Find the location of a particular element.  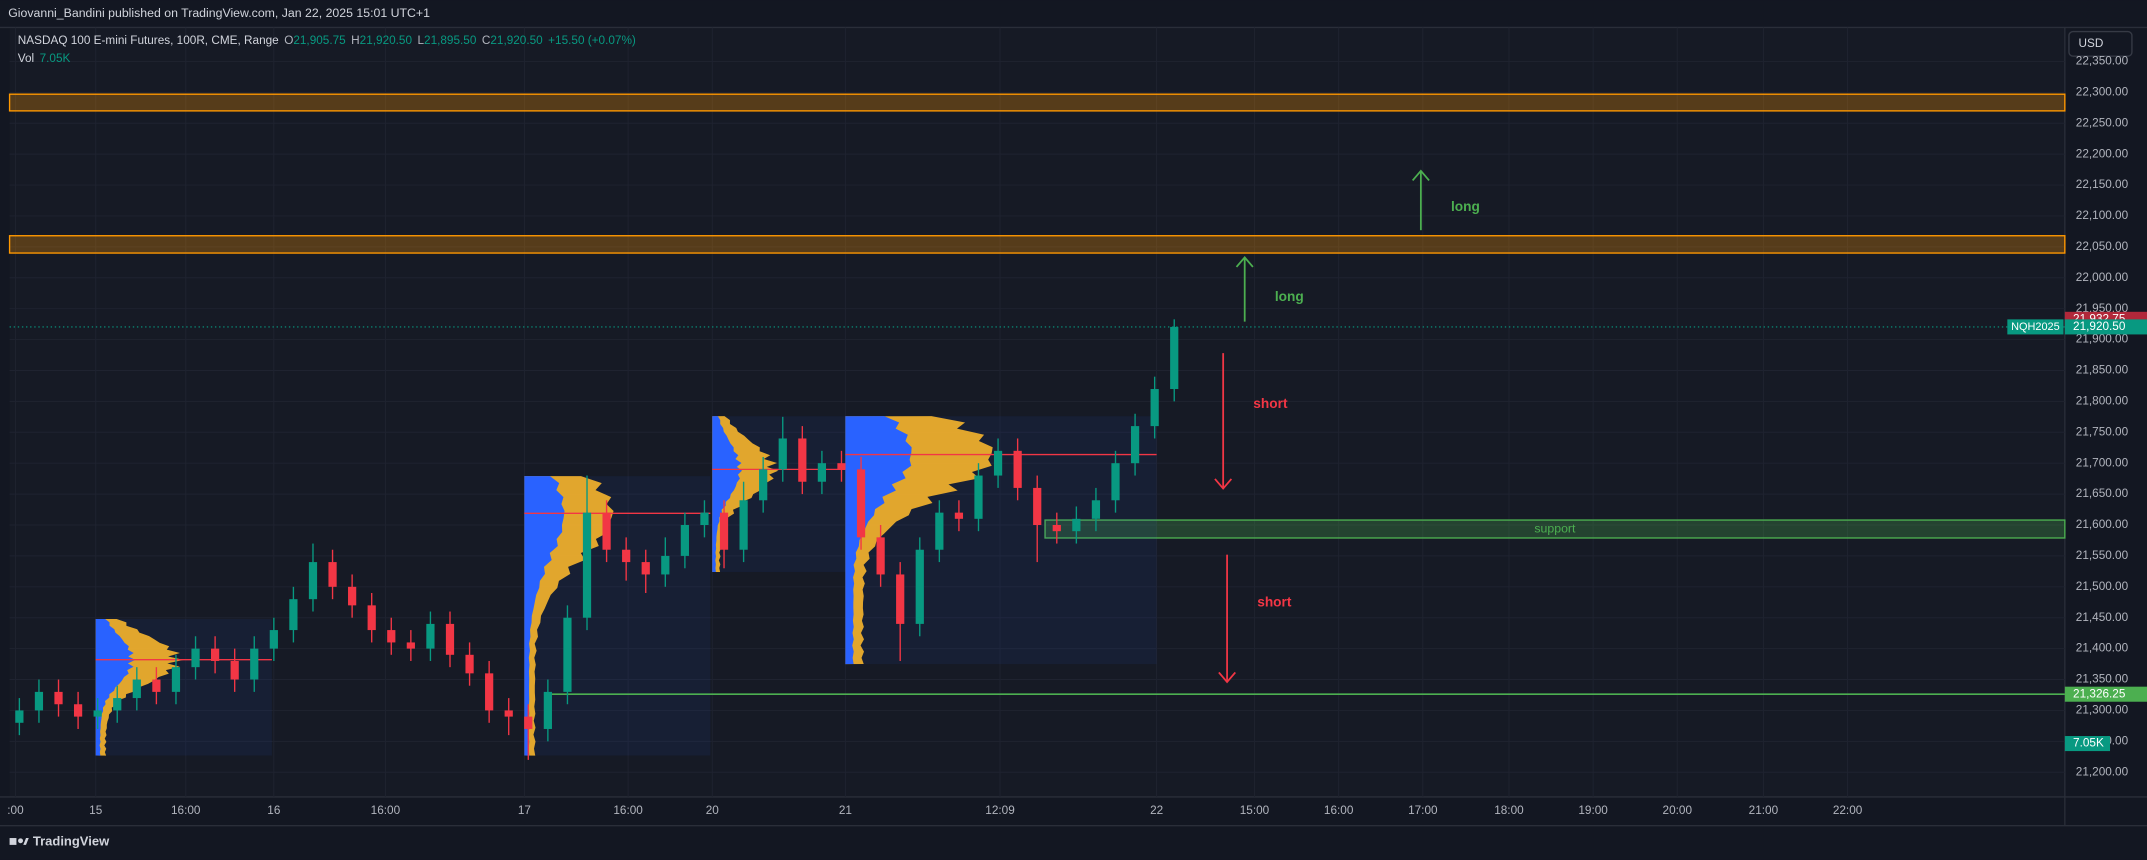

y-tick-label: 21,600.00 is located at coordinates (2102, 524).